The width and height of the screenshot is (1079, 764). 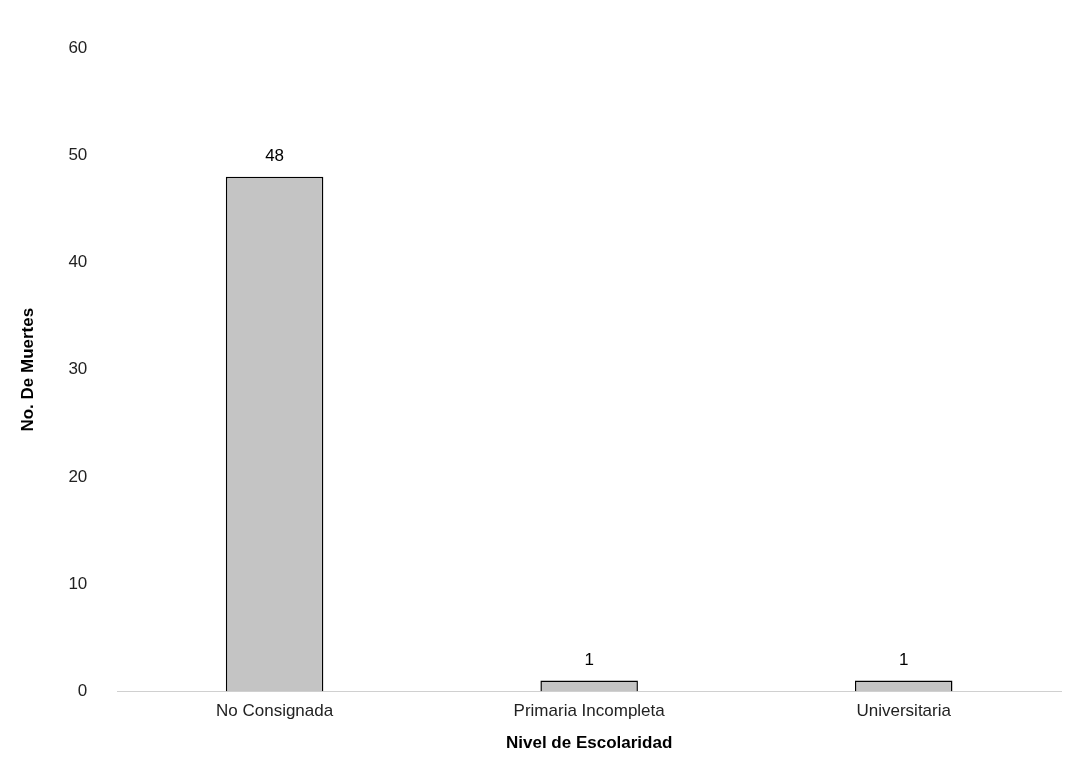 I want to click on y-tick-label: 10, so click(x=78, y=583).